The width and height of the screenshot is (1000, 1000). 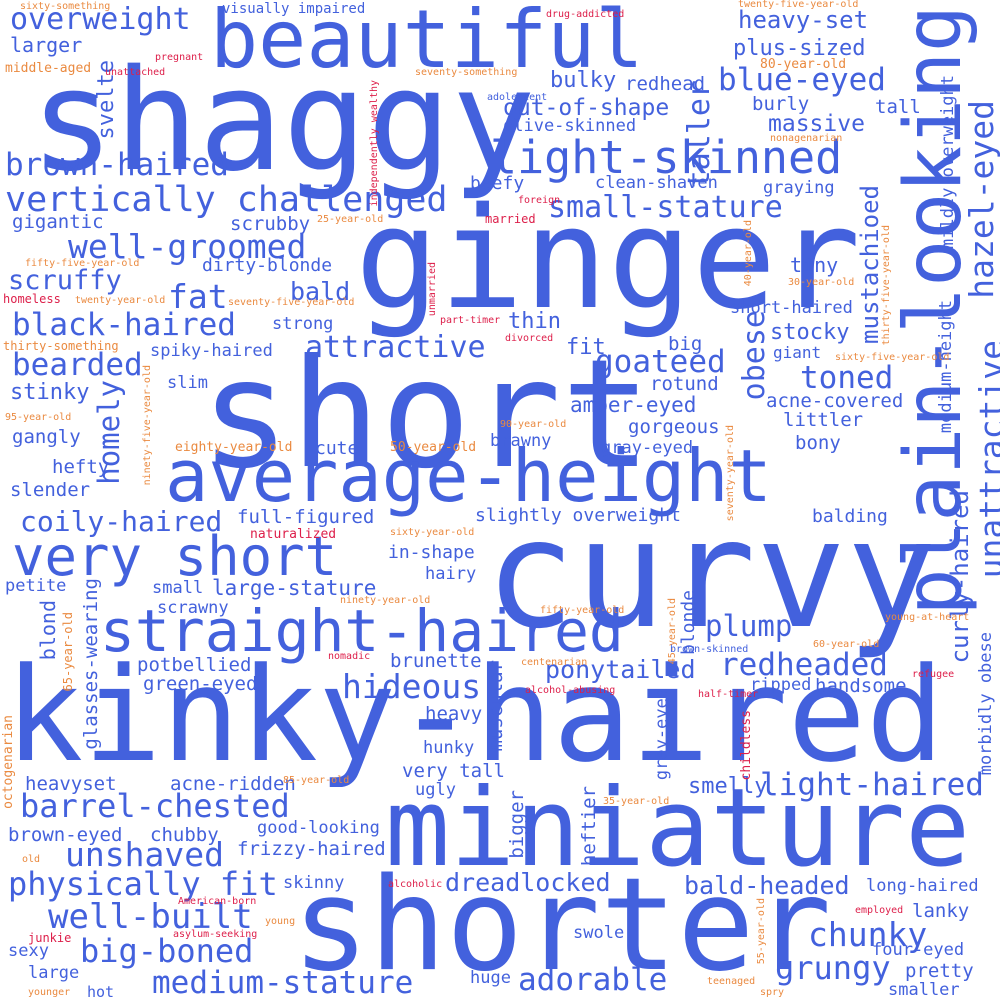 I want to click on word-unmarried: unmarried, so click(x=432, y=289).